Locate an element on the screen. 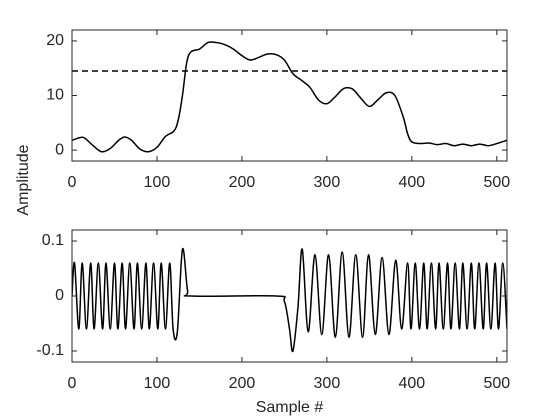  y-axis-label: Amplitude is located at coordinates (23, 179).